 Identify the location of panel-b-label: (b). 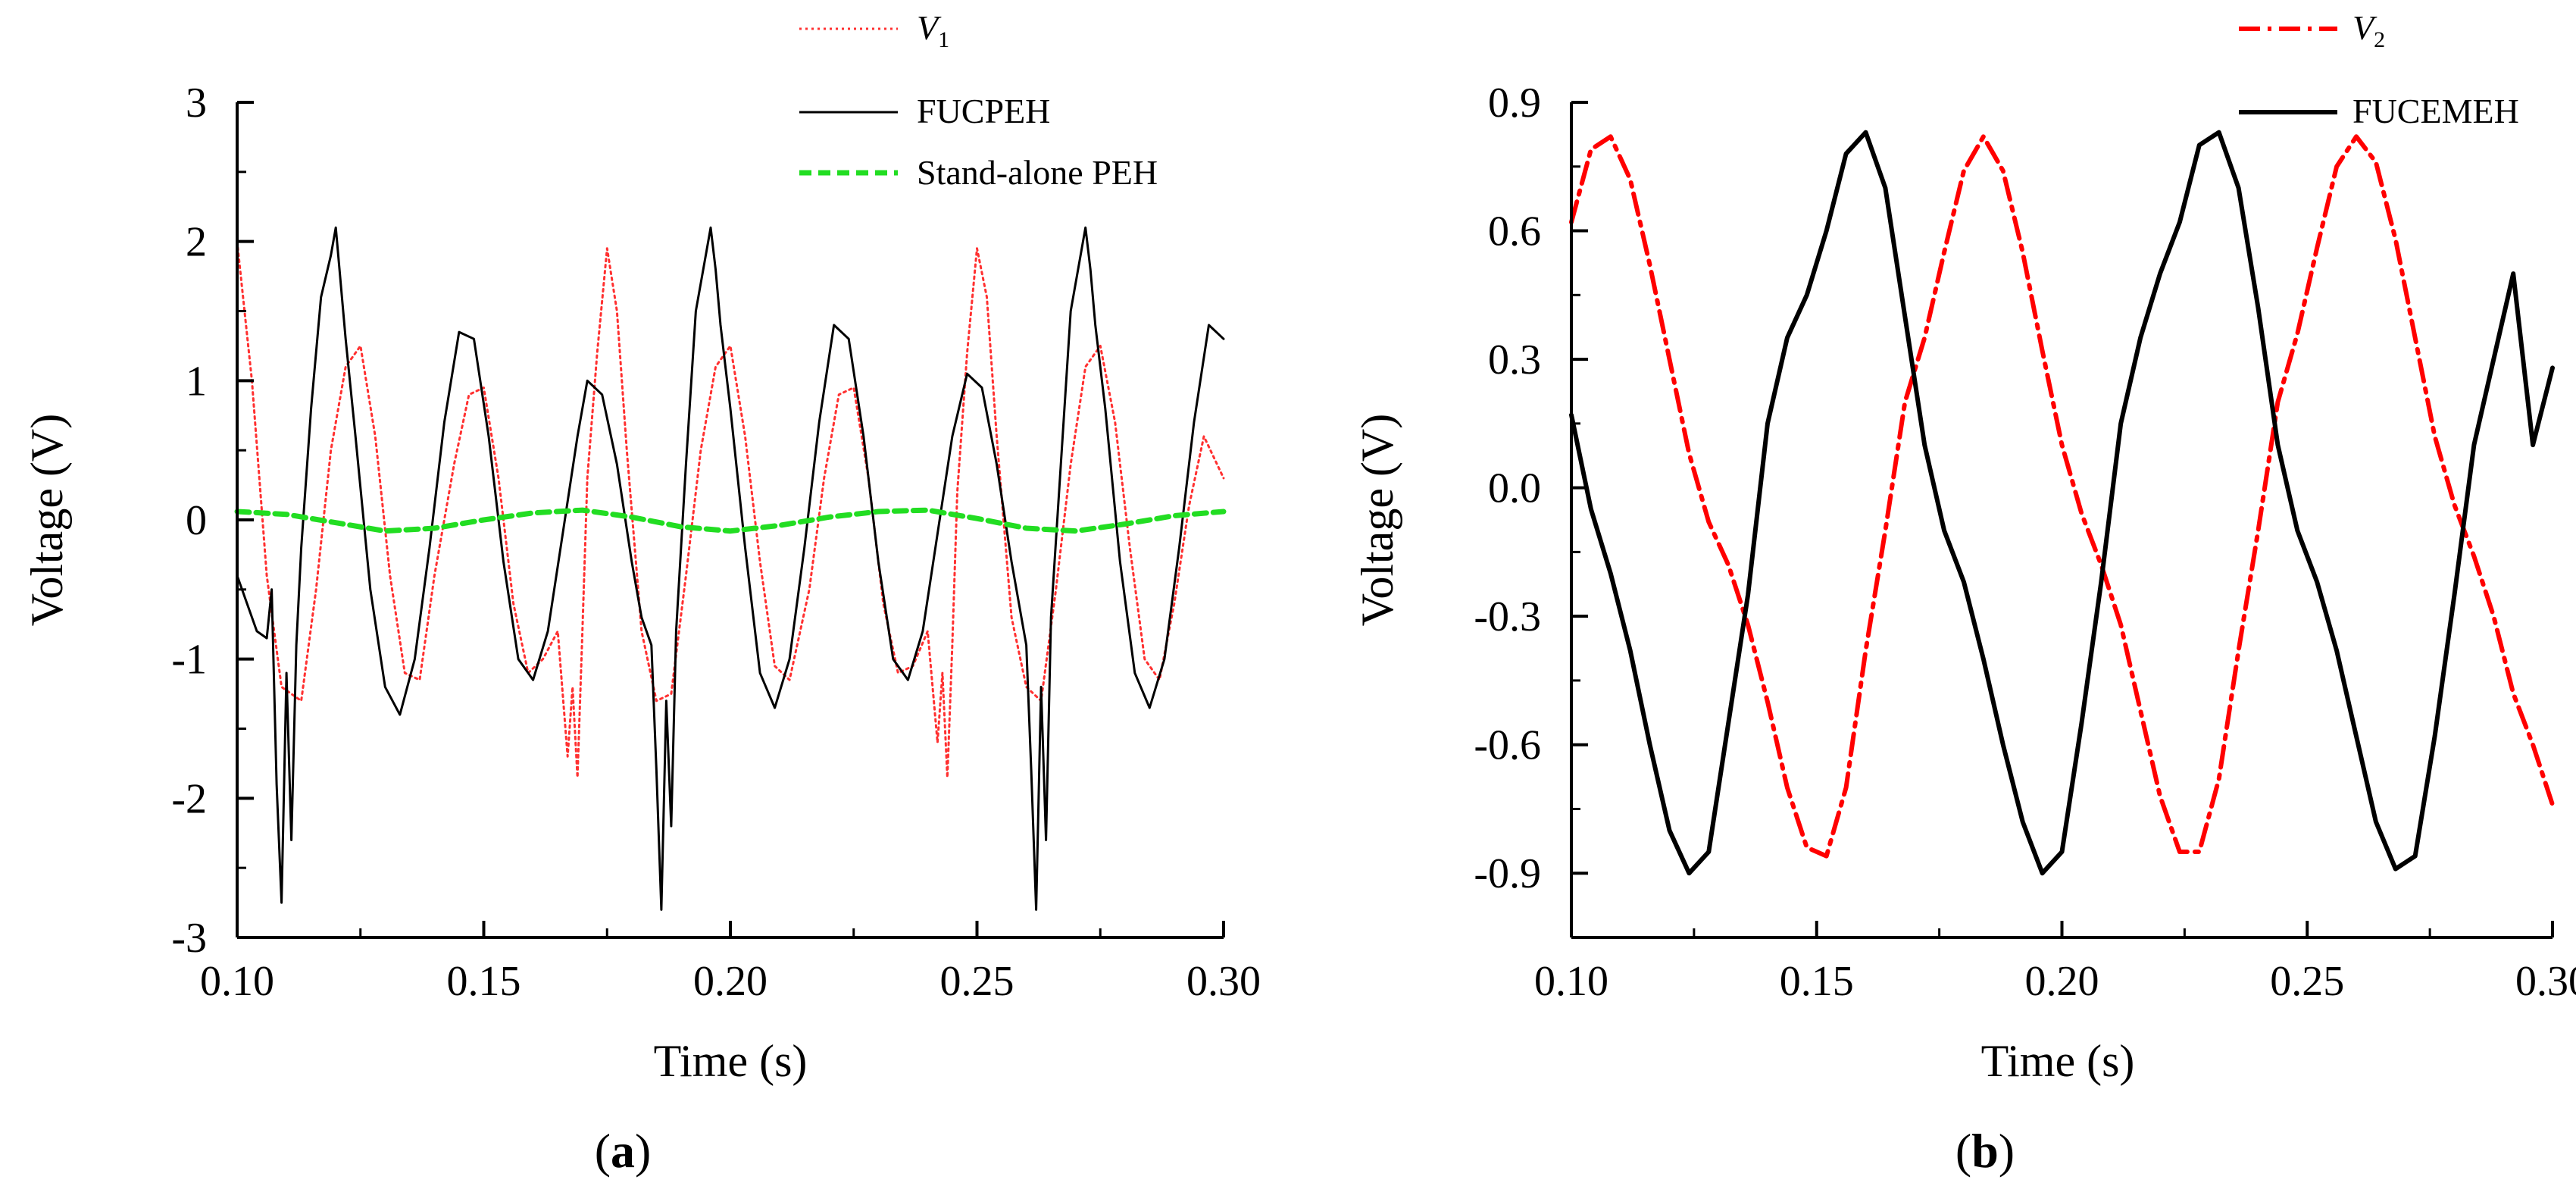
(1985, 1151).